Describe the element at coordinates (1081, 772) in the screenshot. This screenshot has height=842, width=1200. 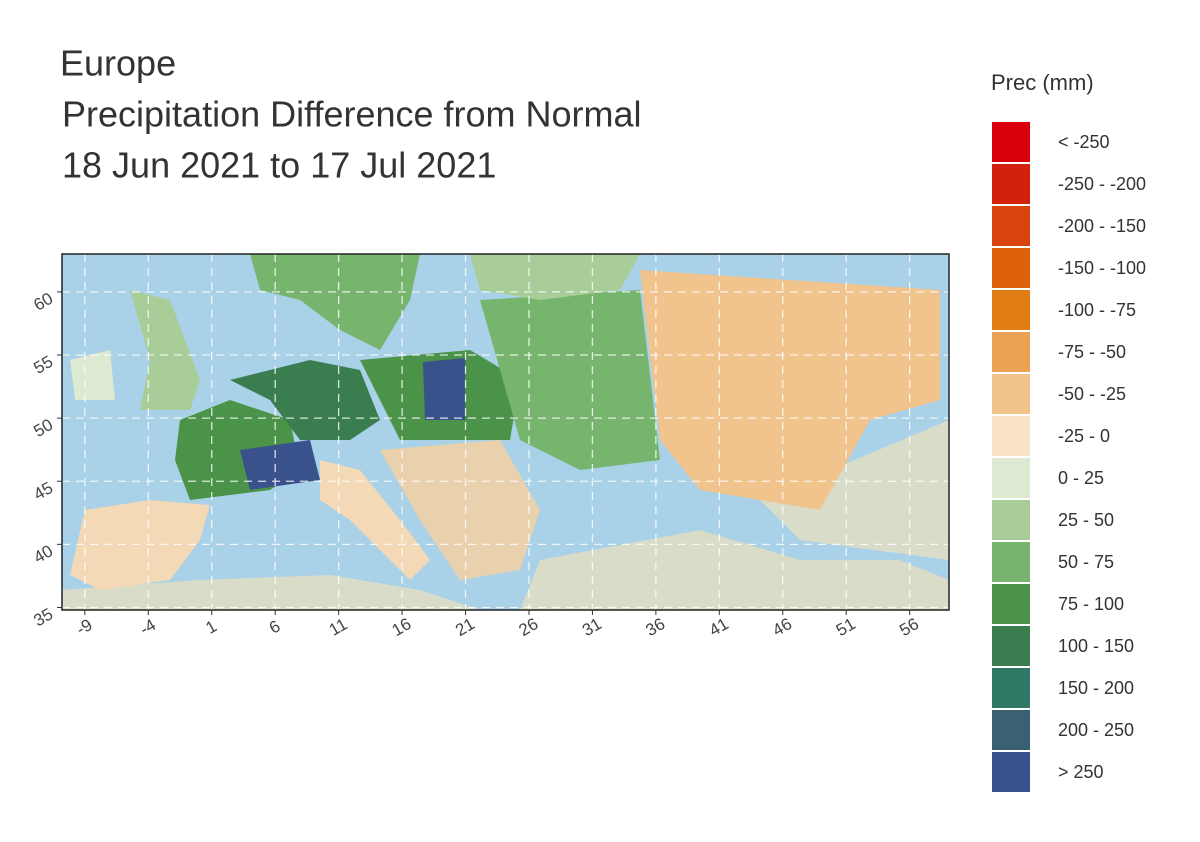
I see `legend-label: > 250` at that location.